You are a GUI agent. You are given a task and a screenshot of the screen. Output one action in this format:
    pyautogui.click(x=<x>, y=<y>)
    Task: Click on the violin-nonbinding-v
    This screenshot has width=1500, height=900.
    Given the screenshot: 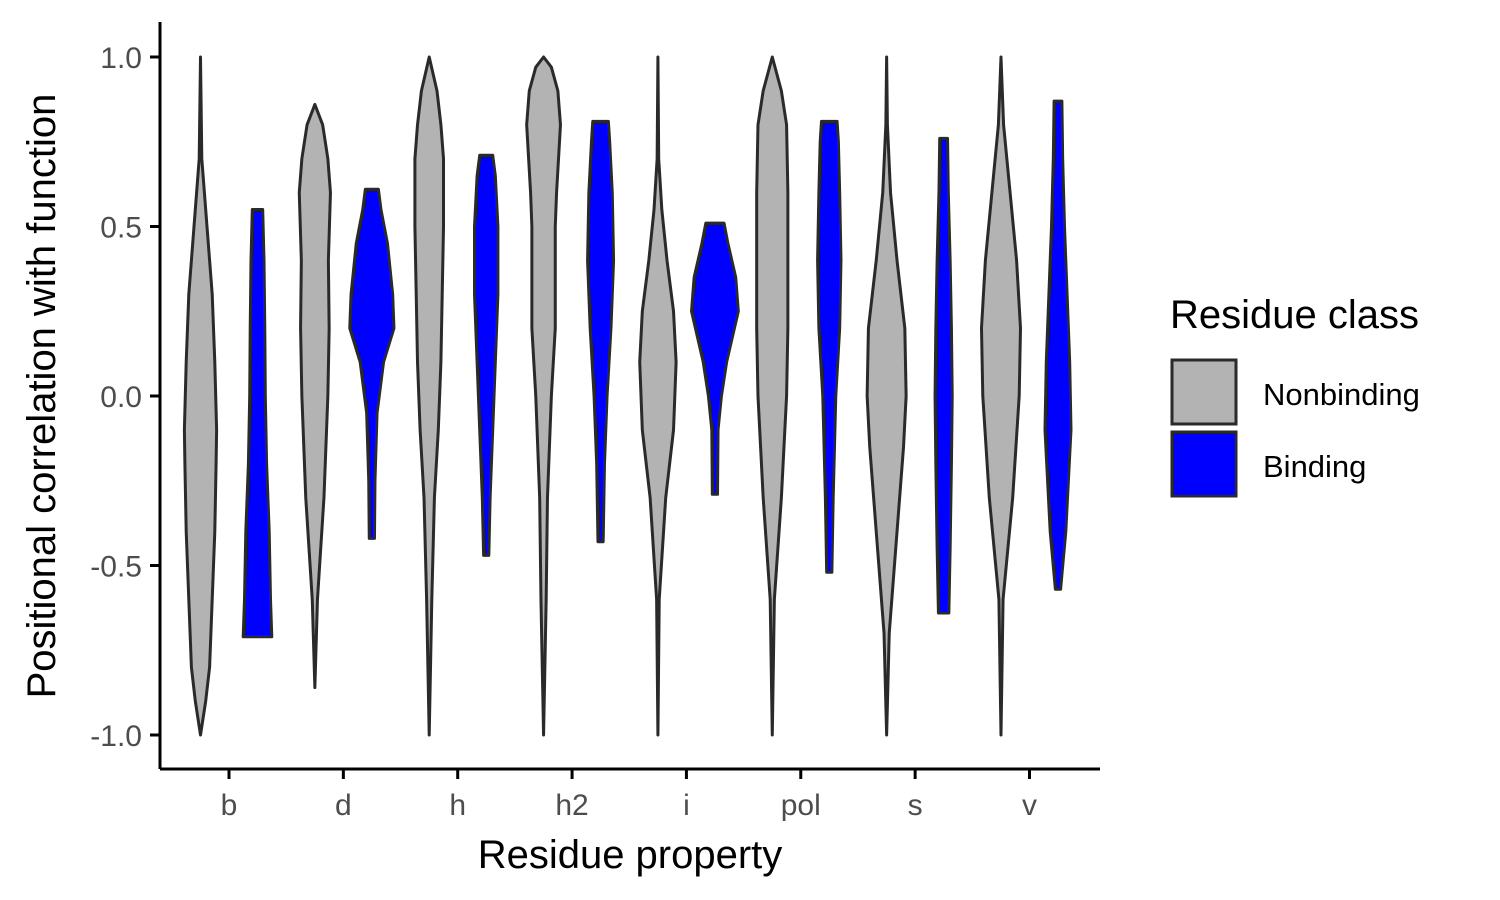 What is the action you would take?
    pyautogui.click(x=1000, y=396)
    